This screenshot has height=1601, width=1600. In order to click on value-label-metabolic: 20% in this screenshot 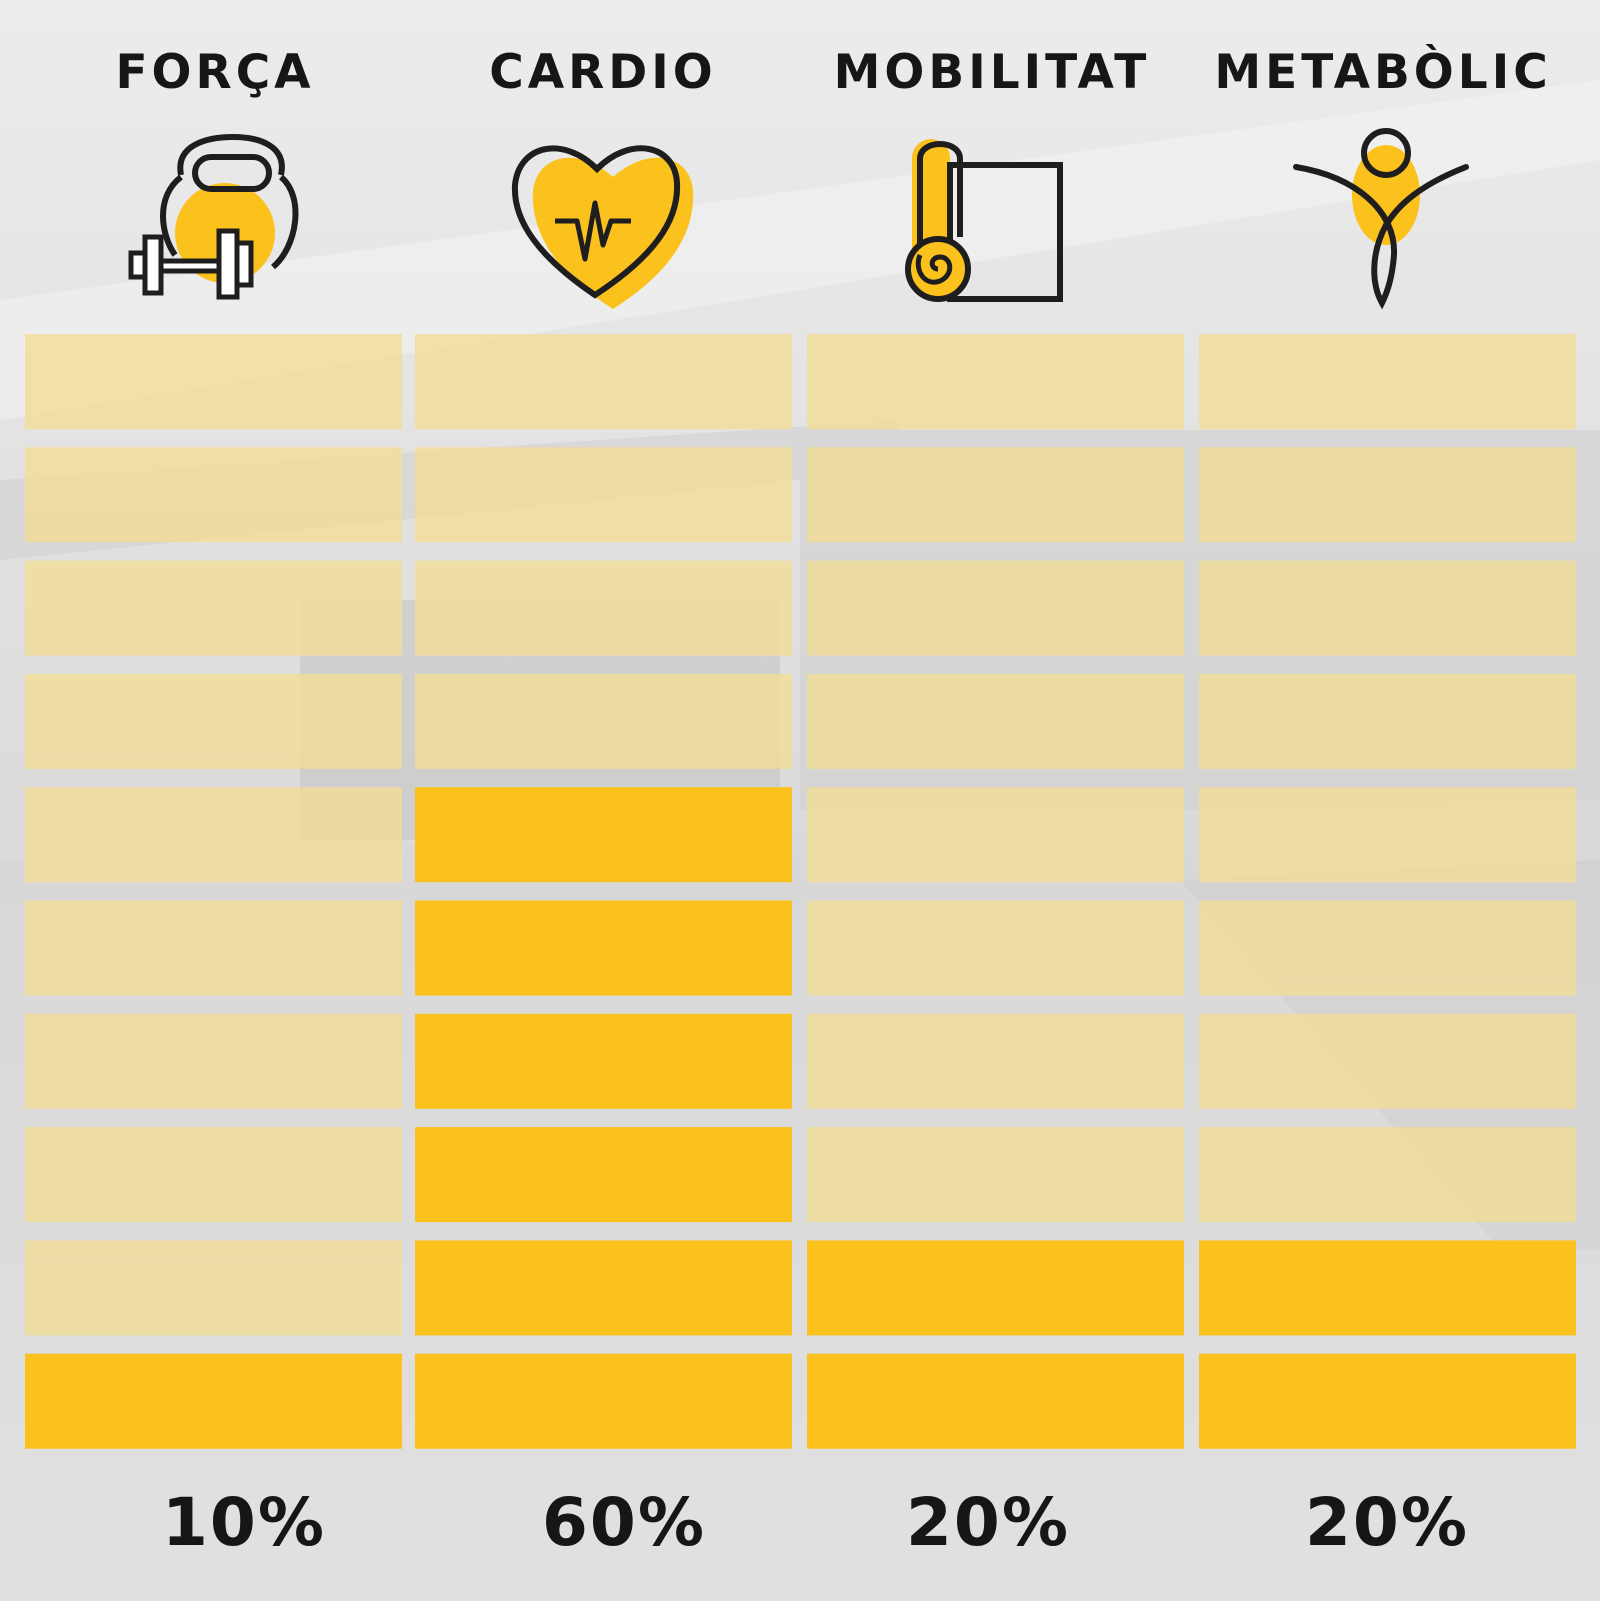, I will do `click(1387, 1522)`.